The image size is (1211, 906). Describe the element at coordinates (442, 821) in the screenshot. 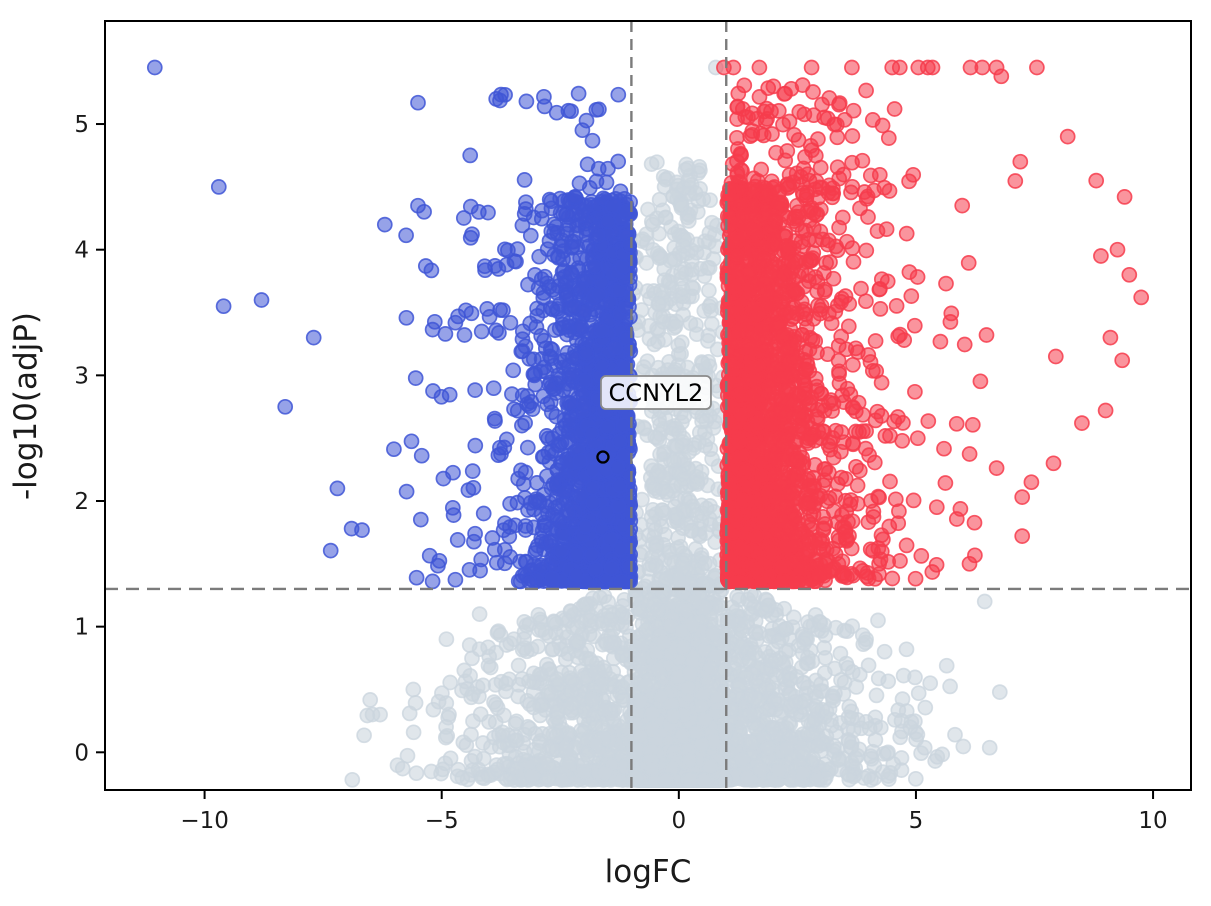

I see `x-tick-label: −5` at that location.